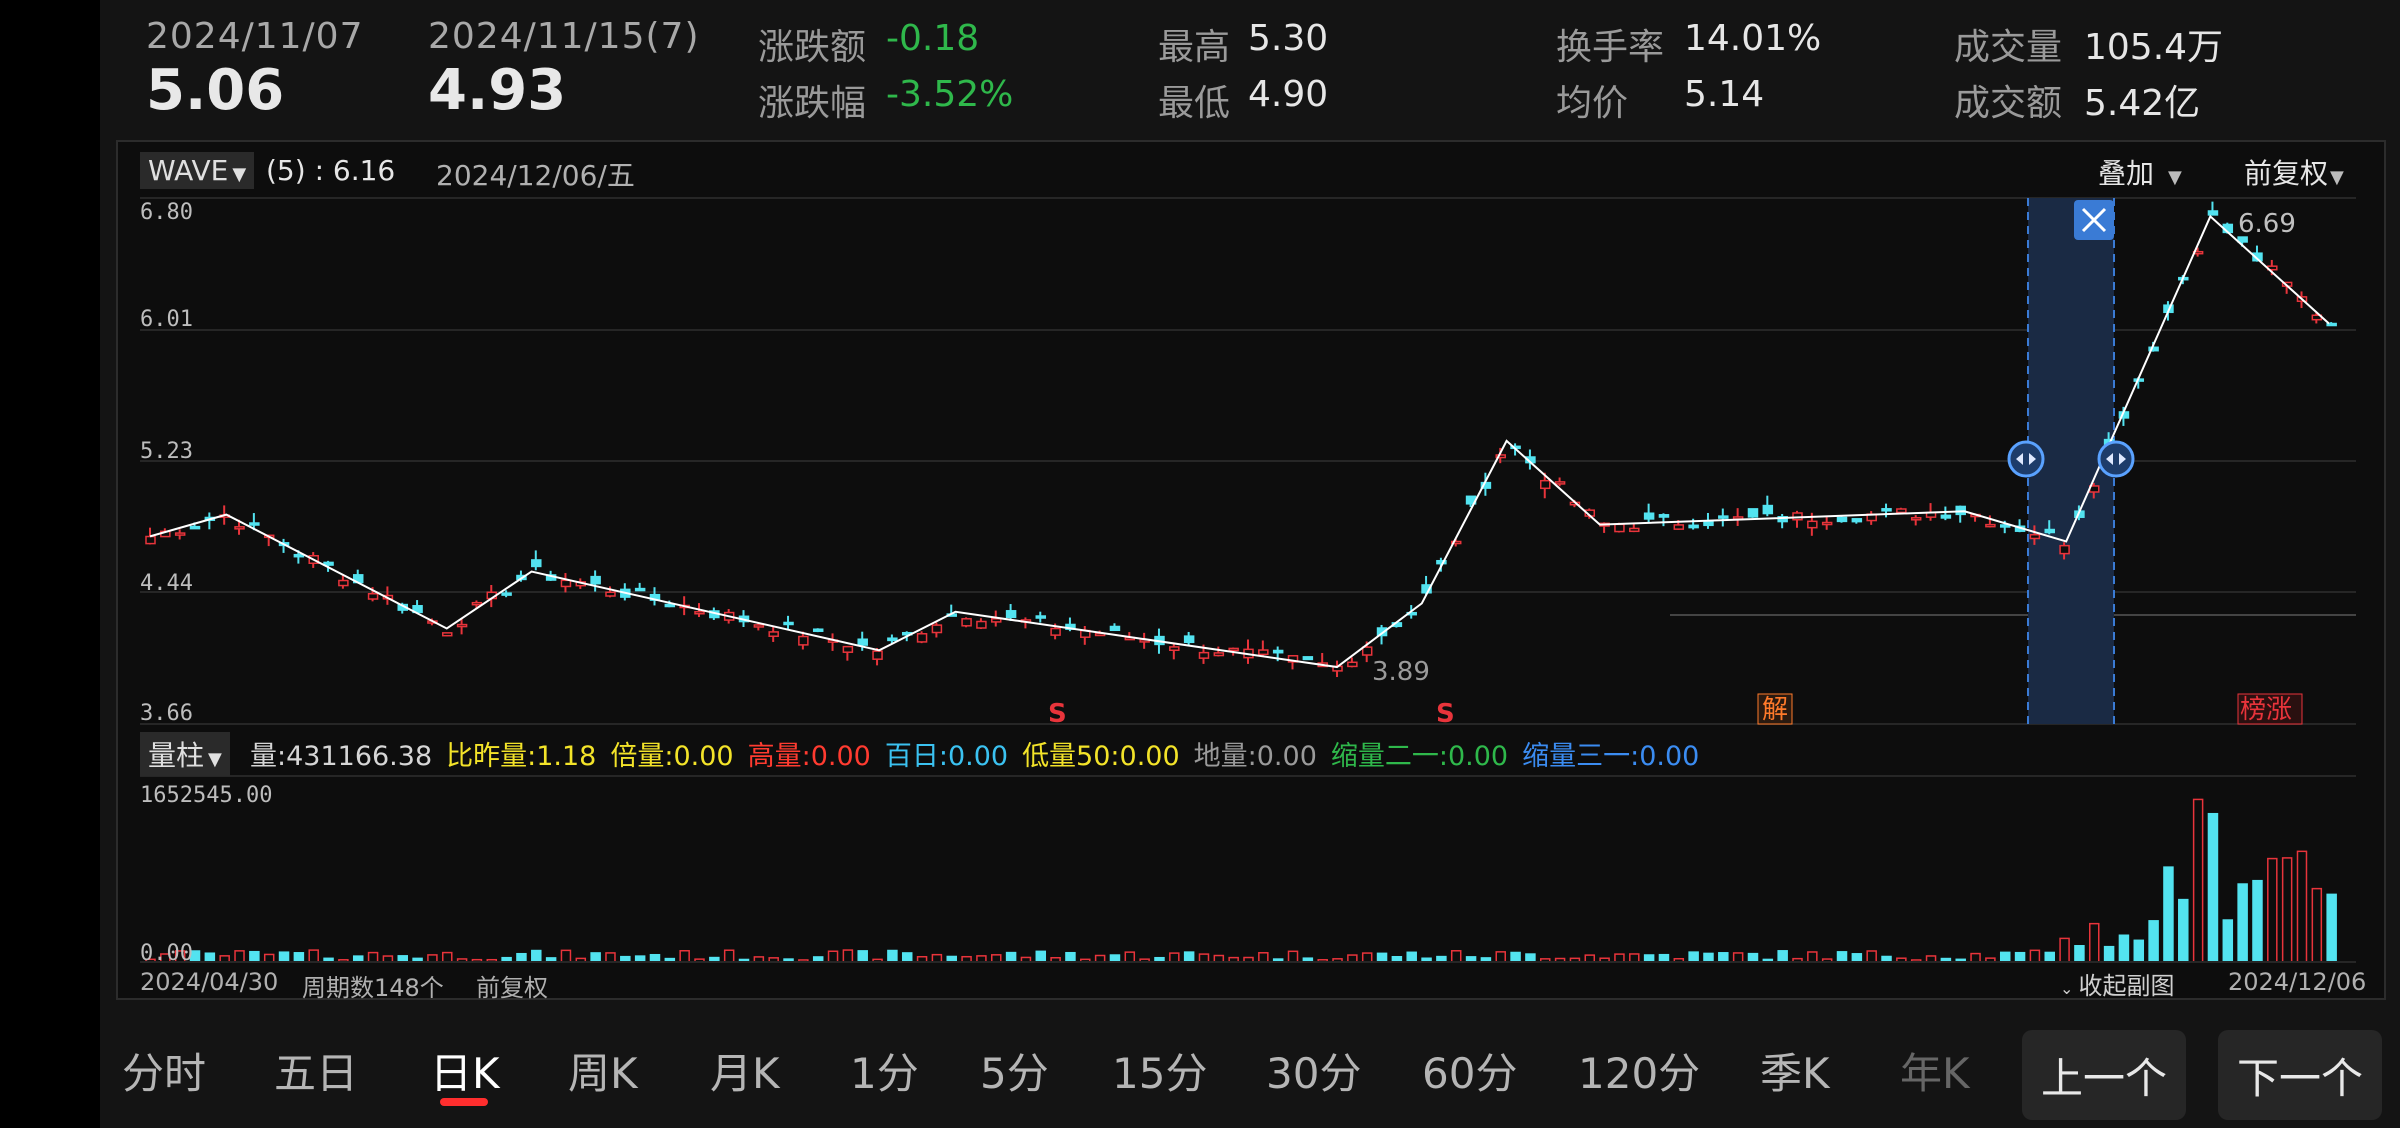  I want to click on vol-zero-label: 0.00, so click(166, 953).